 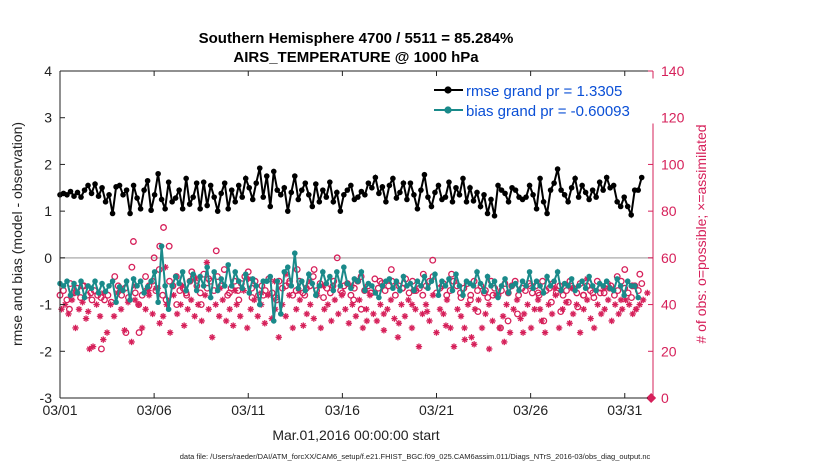 I want to click on y-left-tick-label: 3, so click(x=48, y=118).